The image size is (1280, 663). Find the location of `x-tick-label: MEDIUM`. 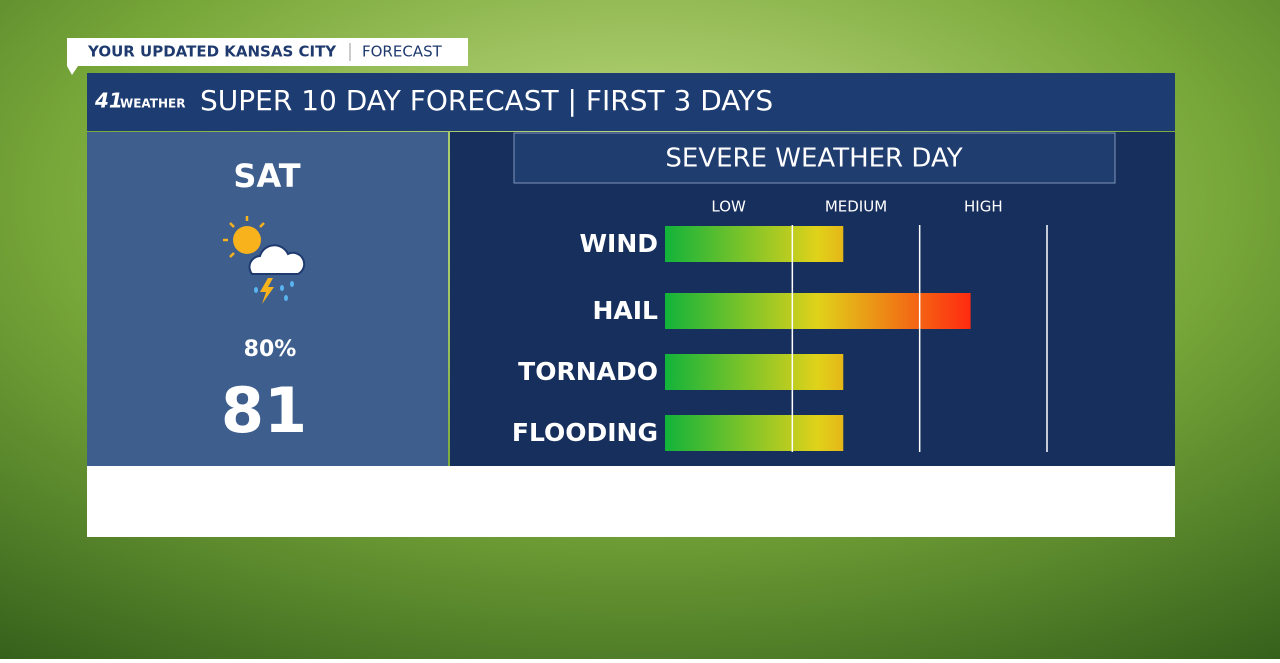

x-tick-label: MEDIUM is located at coordinates (856, 207).